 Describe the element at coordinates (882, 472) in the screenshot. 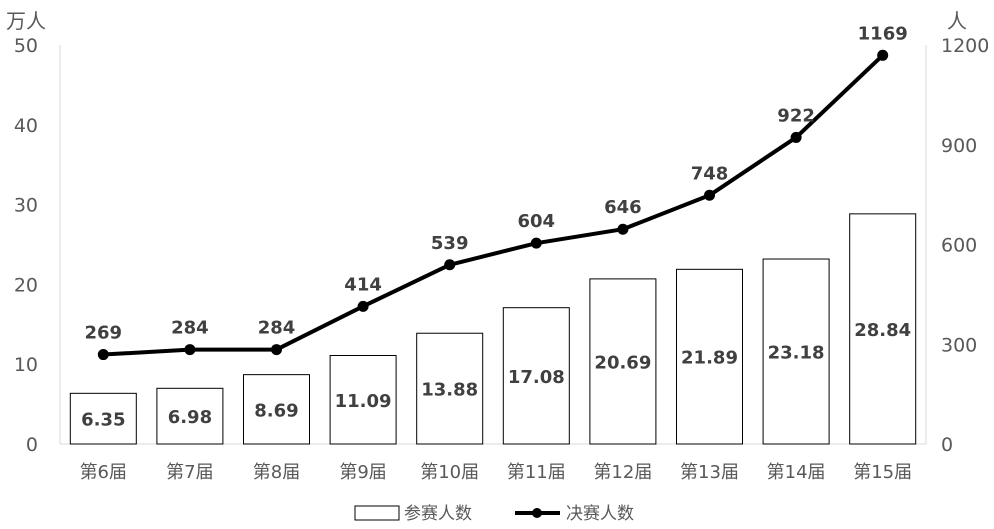

I see `category-label: 第15届` at that location.